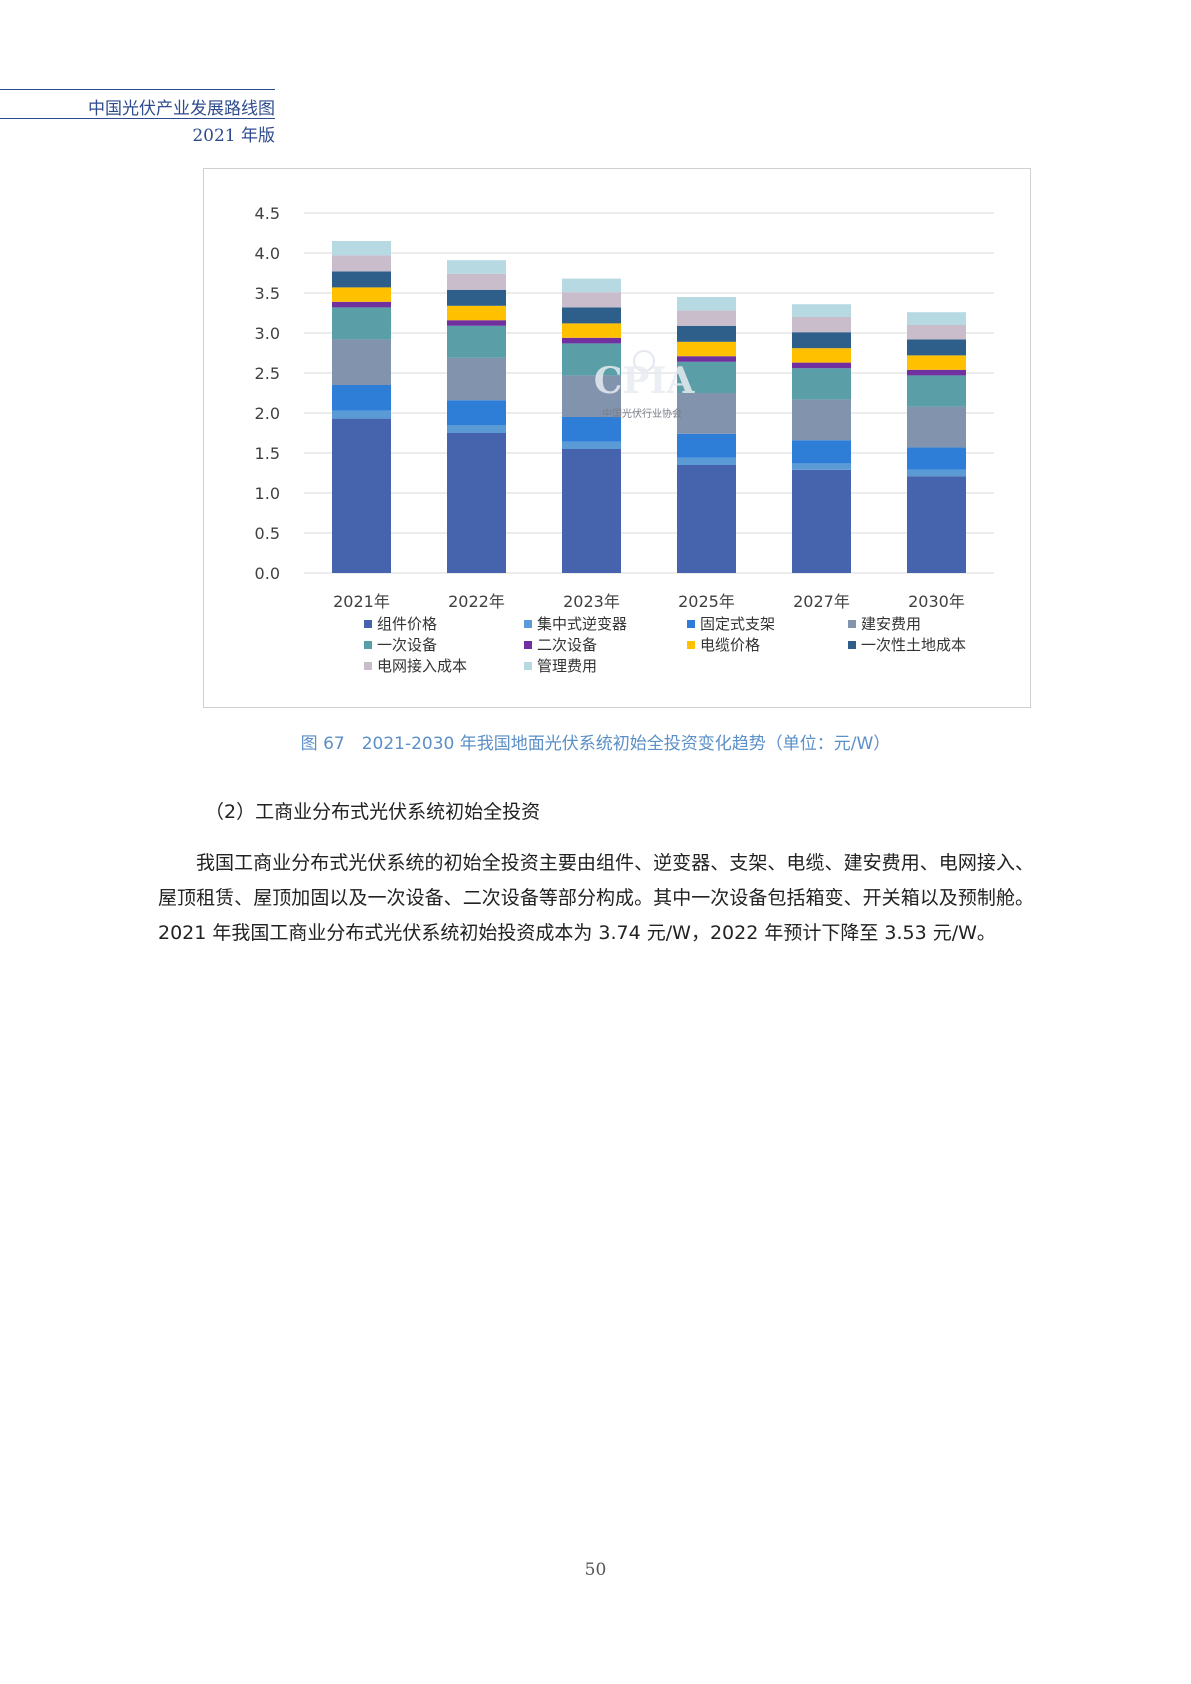 The height and width of the screenshot is (1684, 1191). What do you see at coordinates (233, 136) in the screenshot?
I see `header-edition: 2021 年版` at bounding box center [233, 136].